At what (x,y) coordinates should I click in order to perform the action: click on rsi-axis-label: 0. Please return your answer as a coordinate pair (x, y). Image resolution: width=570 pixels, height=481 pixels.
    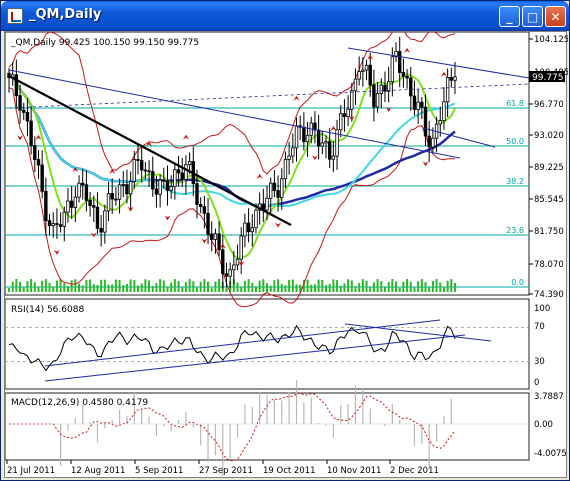
    Looking at the image, I should click on (536, 383).